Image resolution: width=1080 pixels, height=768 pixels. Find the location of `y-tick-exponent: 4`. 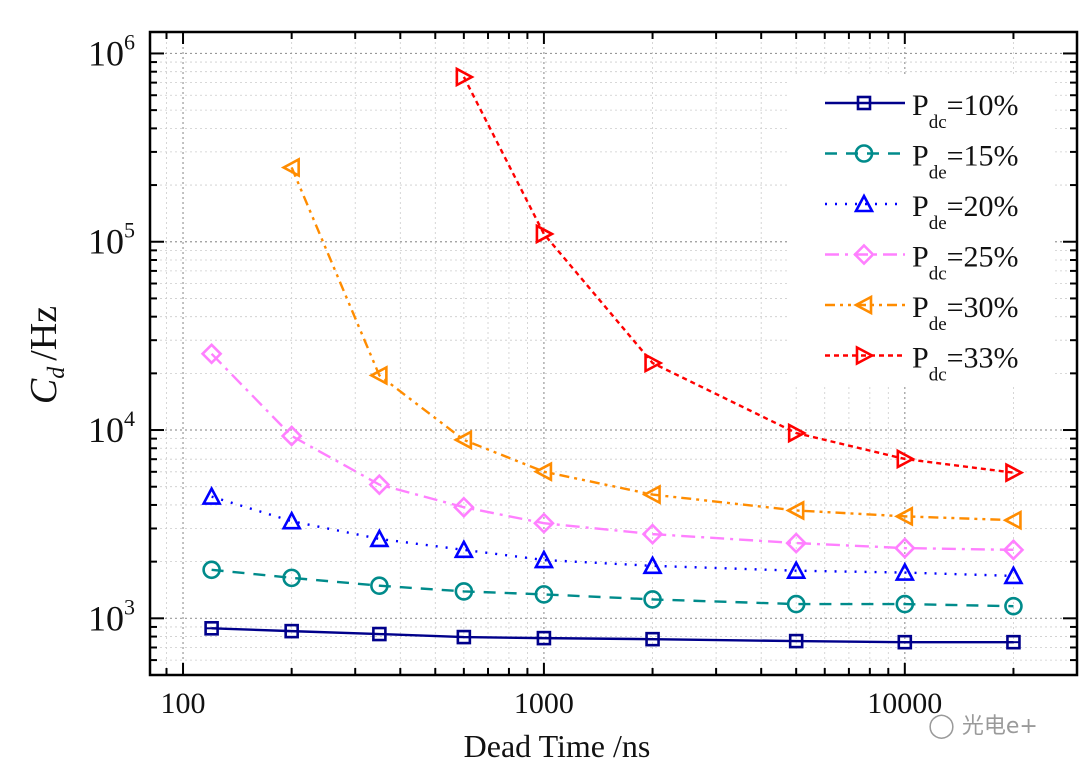

y-tick-exponent: 4 is located at coordinates (129, 418).